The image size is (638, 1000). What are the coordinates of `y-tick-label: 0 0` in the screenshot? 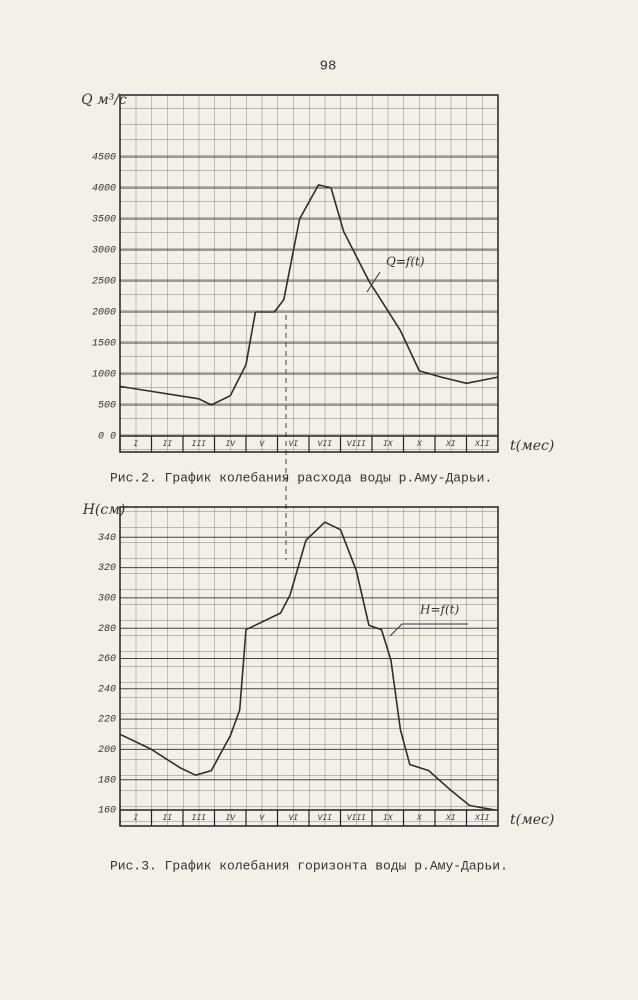 It's located at (107, 437).